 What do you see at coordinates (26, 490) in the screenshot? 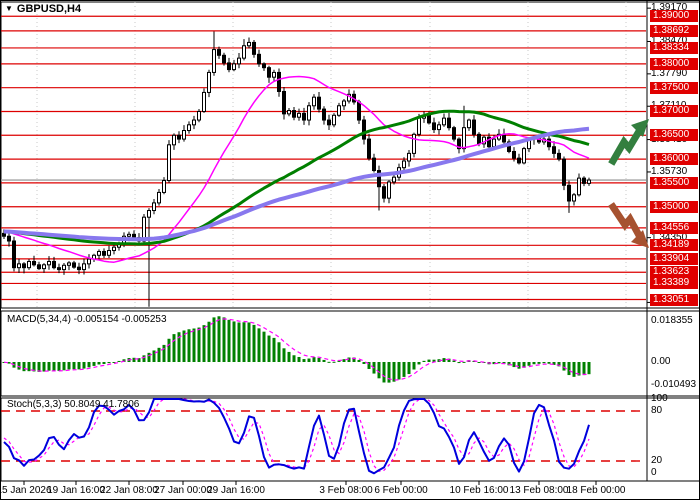
I see `time-tick-label: 15 Jan 2026` at bounding box center [26, 490].